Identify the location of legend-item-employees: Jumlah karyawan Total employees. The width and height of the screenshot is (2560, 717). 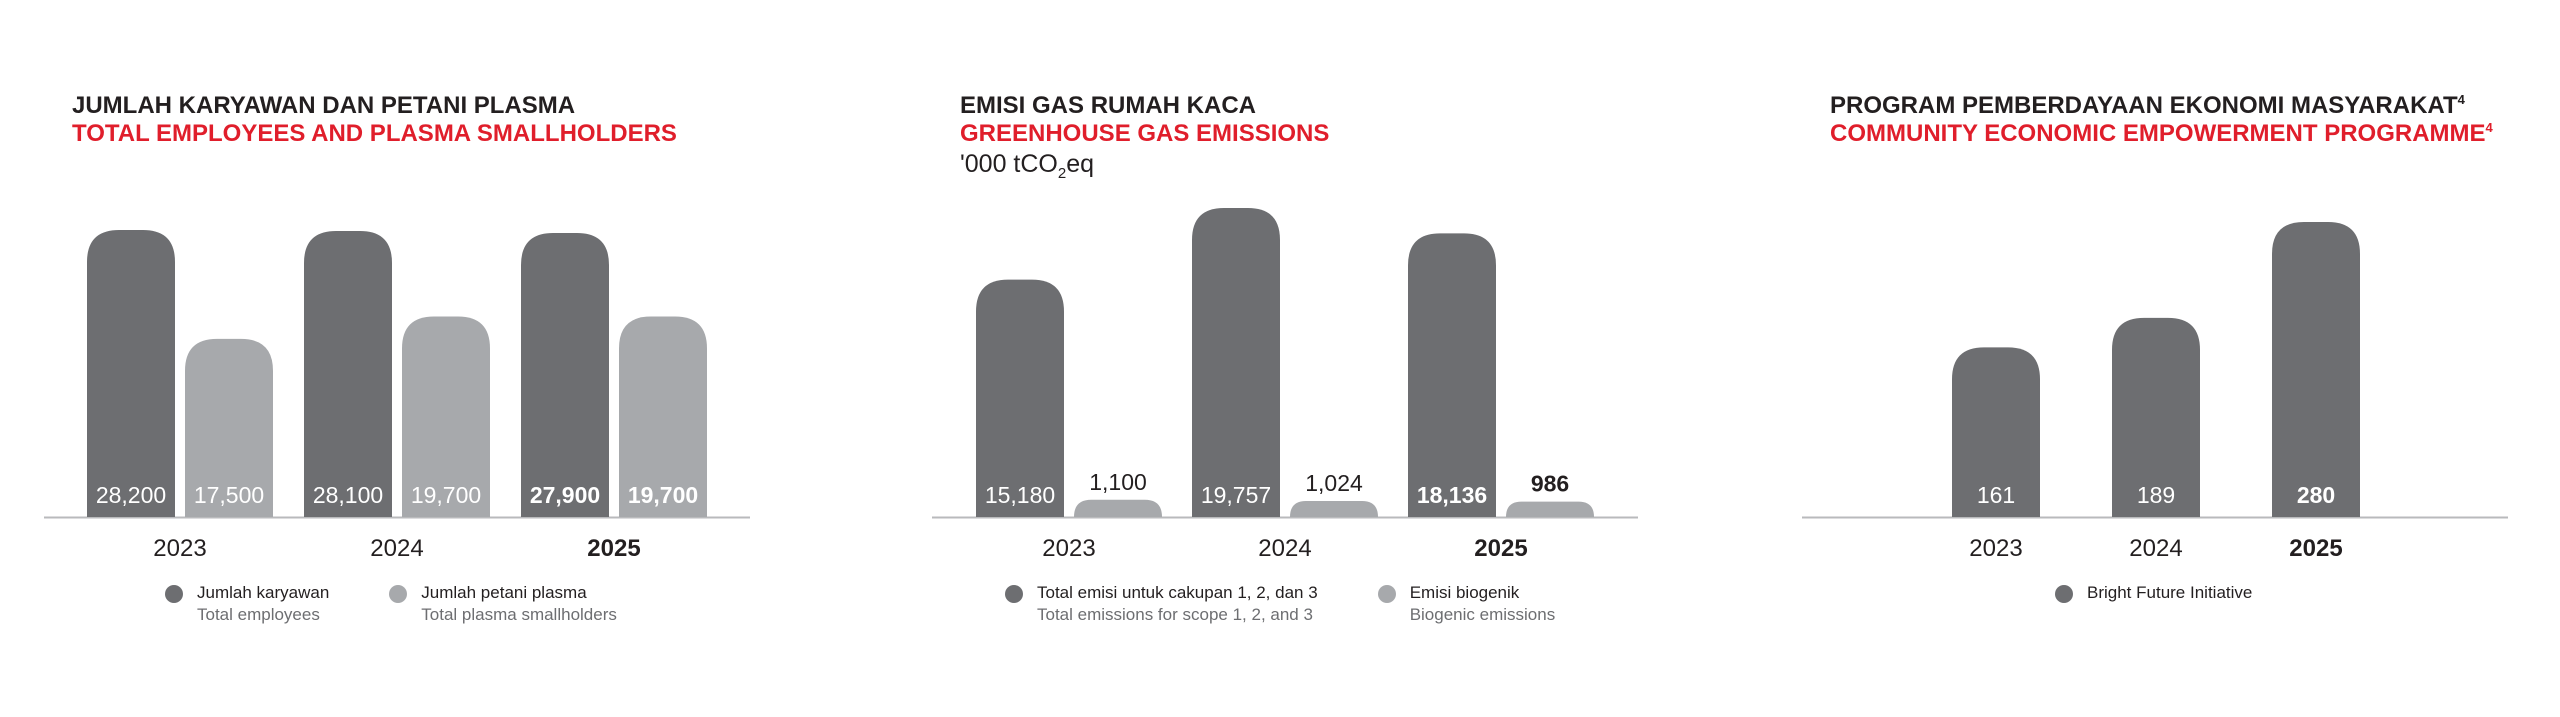
(247, 604).